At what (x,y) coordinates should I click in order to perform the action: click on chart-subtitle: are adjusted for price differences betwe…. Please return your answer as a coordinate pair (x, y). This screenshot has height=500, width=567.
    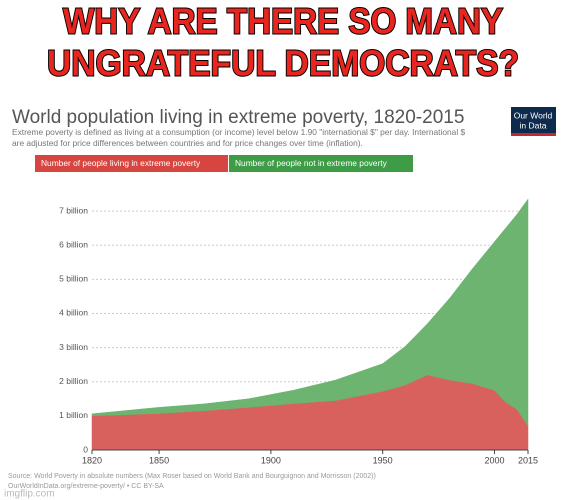
    Looking at the image, I should click on (187, 143).